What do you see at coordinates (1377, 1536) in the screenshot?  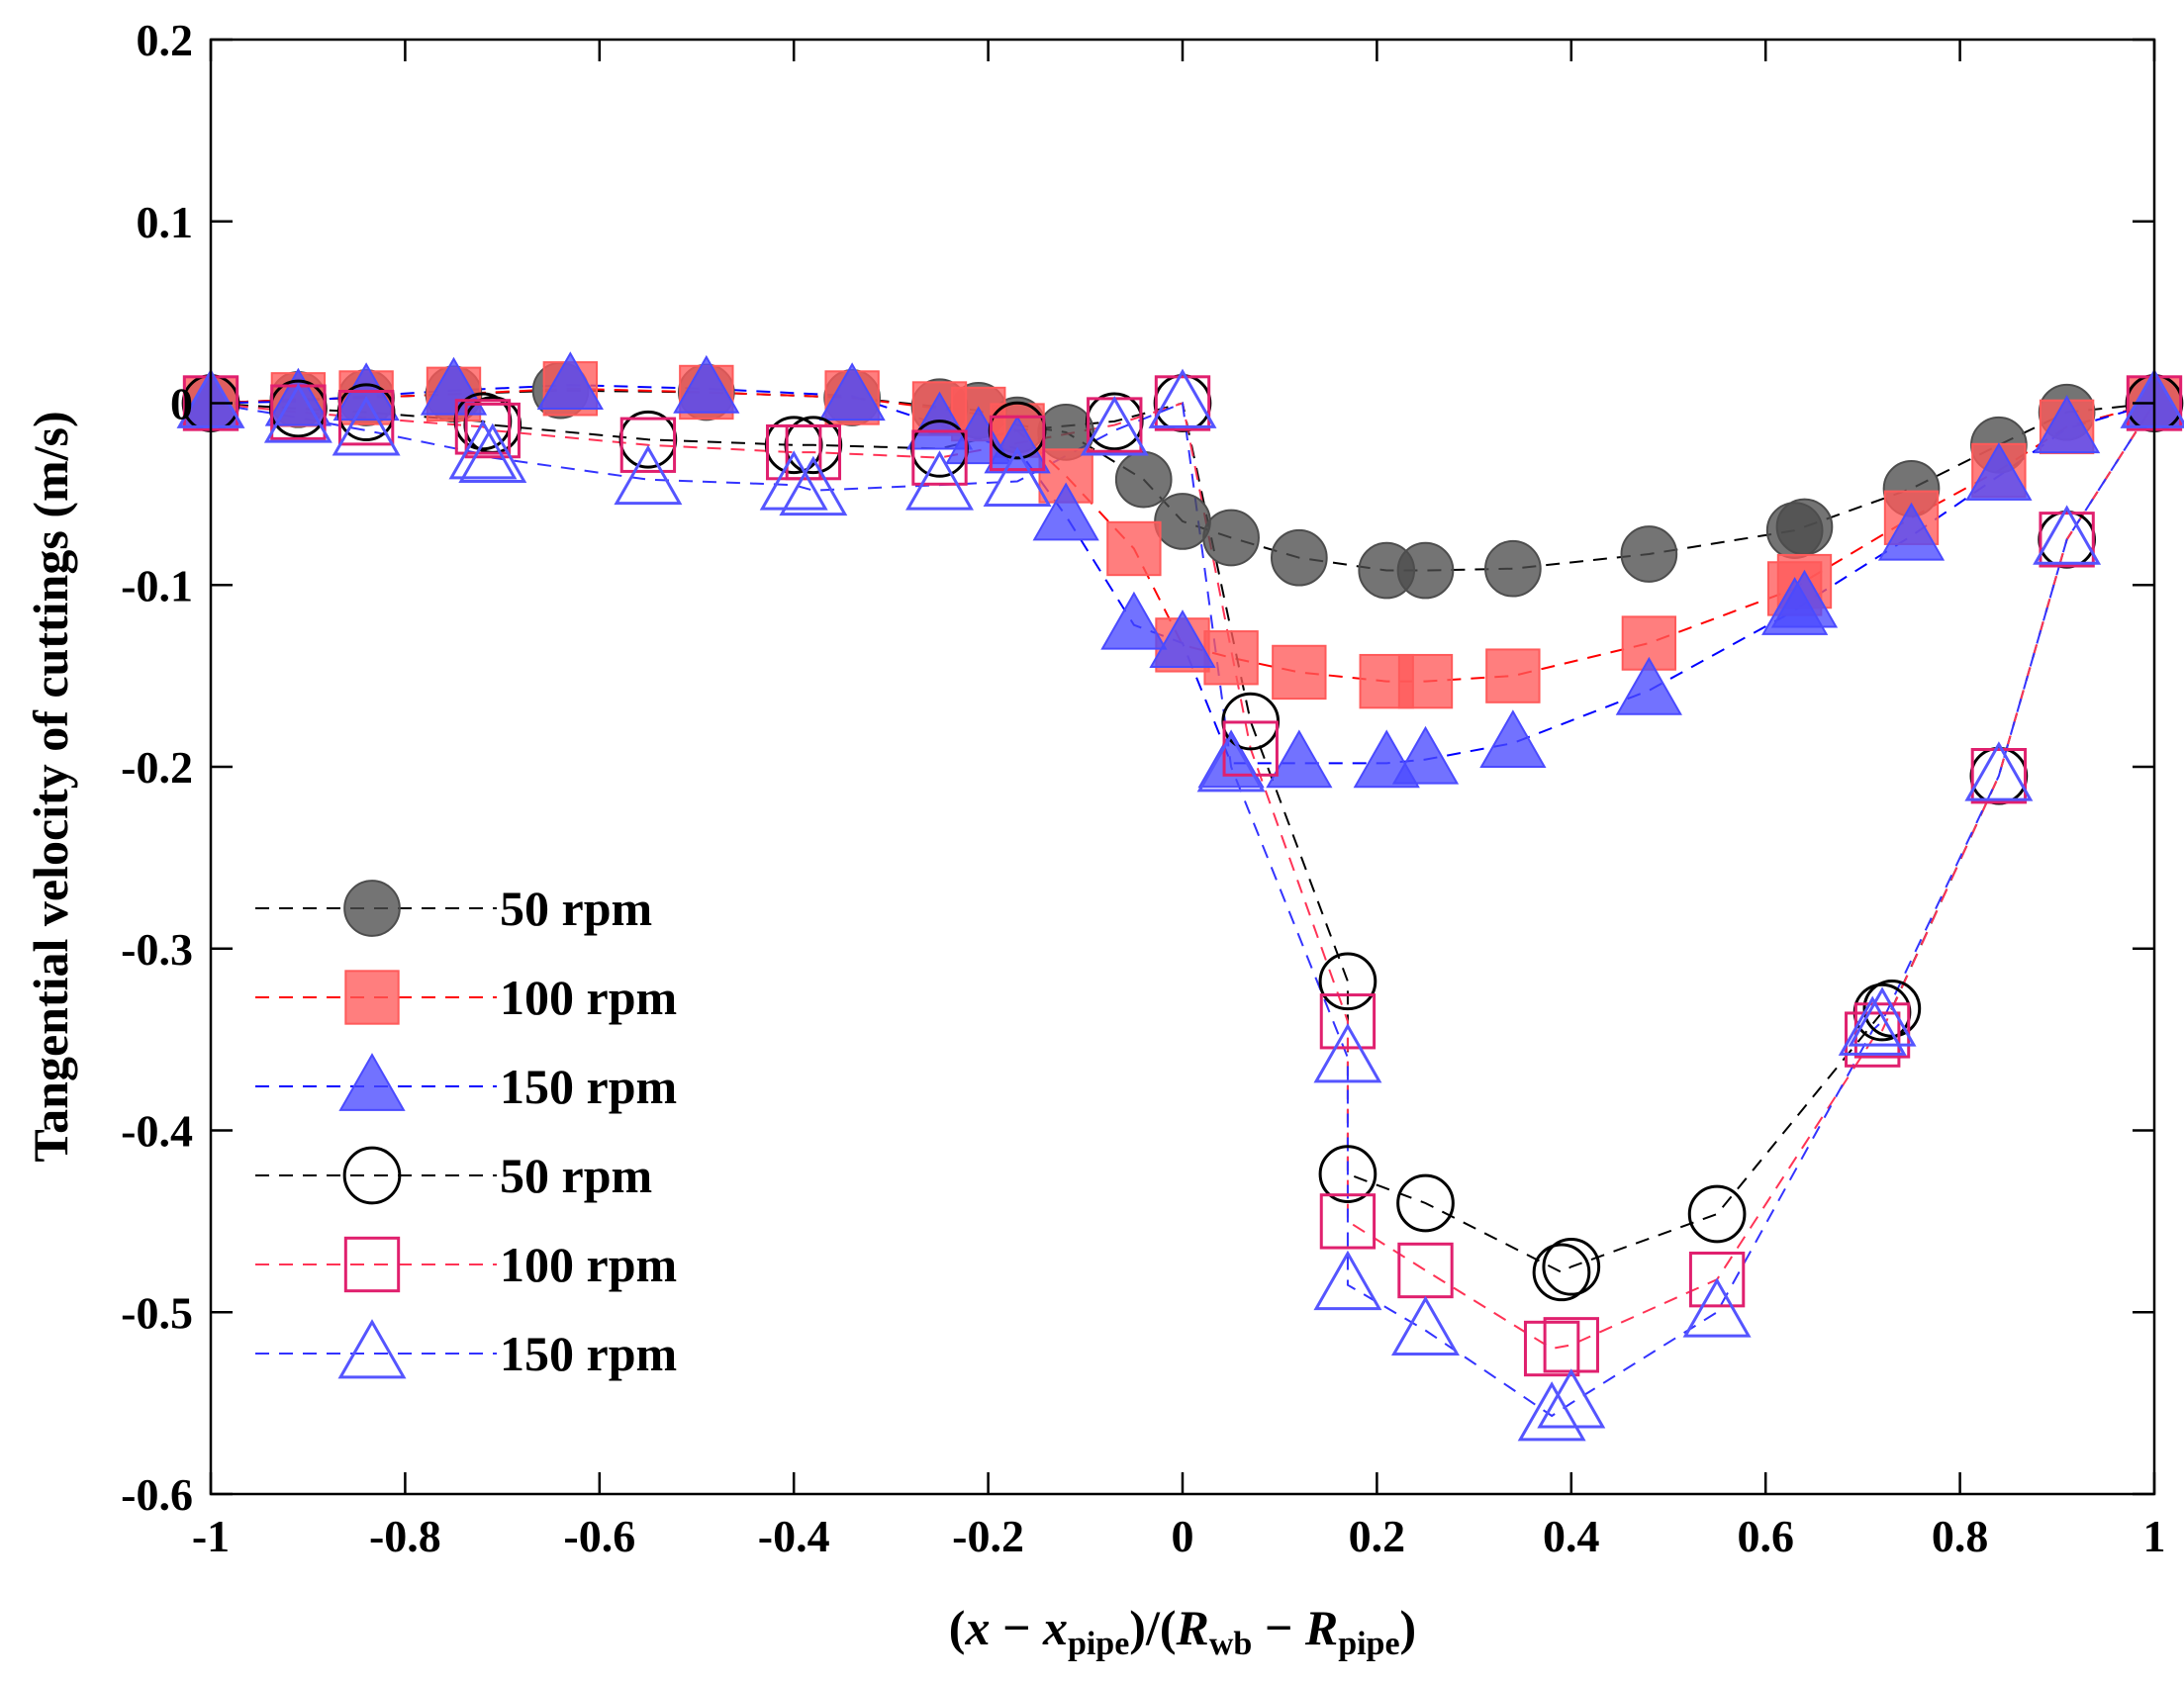 I see `x-tick-label: 0.2` at bounding box center [1377, 1536].